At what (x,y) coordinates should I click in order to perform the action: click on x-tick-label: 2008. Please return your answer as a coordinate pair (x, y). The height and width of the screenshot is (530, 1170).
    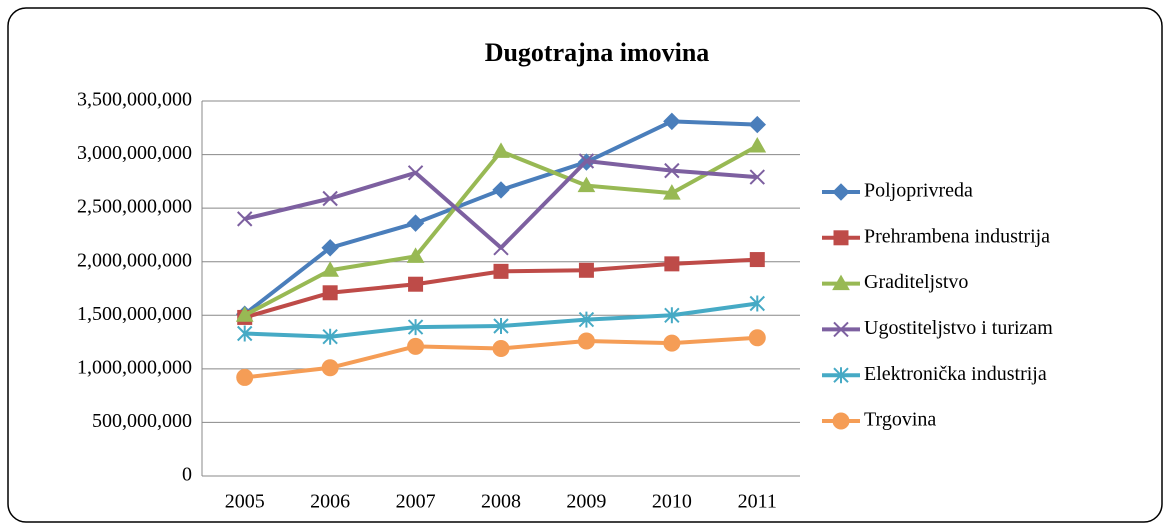
    Looking at the image, I should click on (501, 502).